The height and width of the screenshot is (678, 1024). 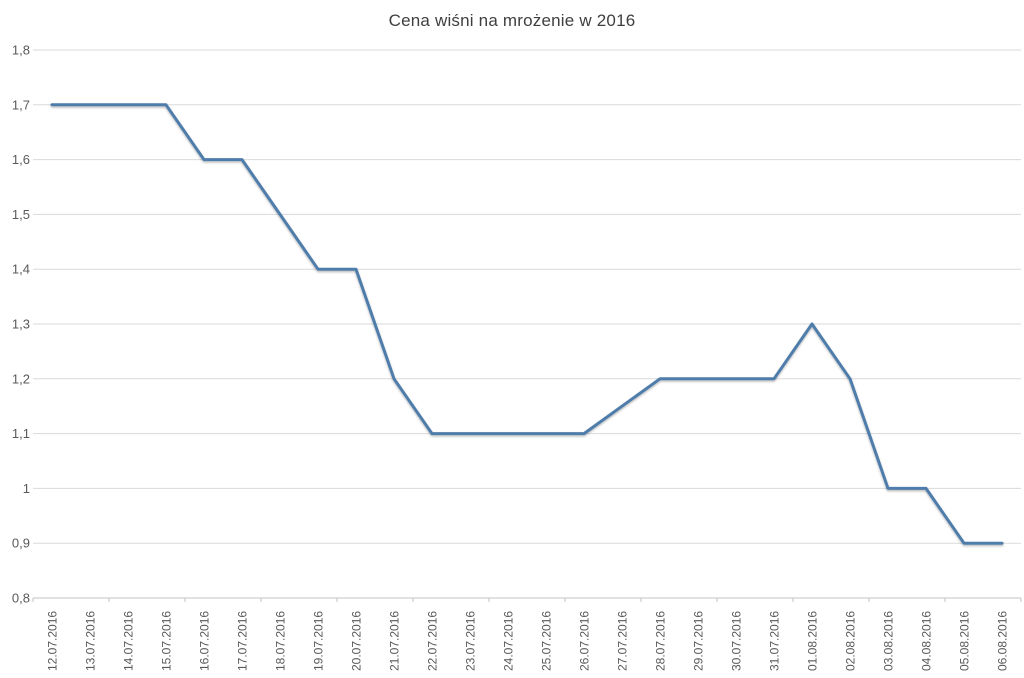 What do you see at coordinates (357, 641) in the screenshot?
I see `x-axis-tick-label: 20.07.2016` at bounding box center [357, 641].